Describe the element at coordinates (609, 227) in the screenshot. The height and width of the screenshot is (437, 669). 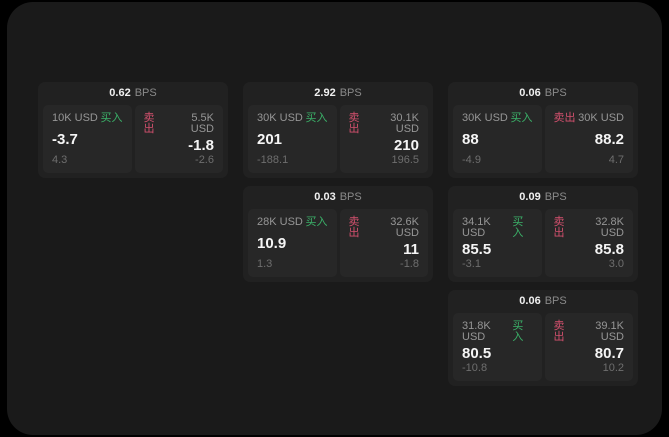
I see `sell-volume: 32.8K USD` at that location.